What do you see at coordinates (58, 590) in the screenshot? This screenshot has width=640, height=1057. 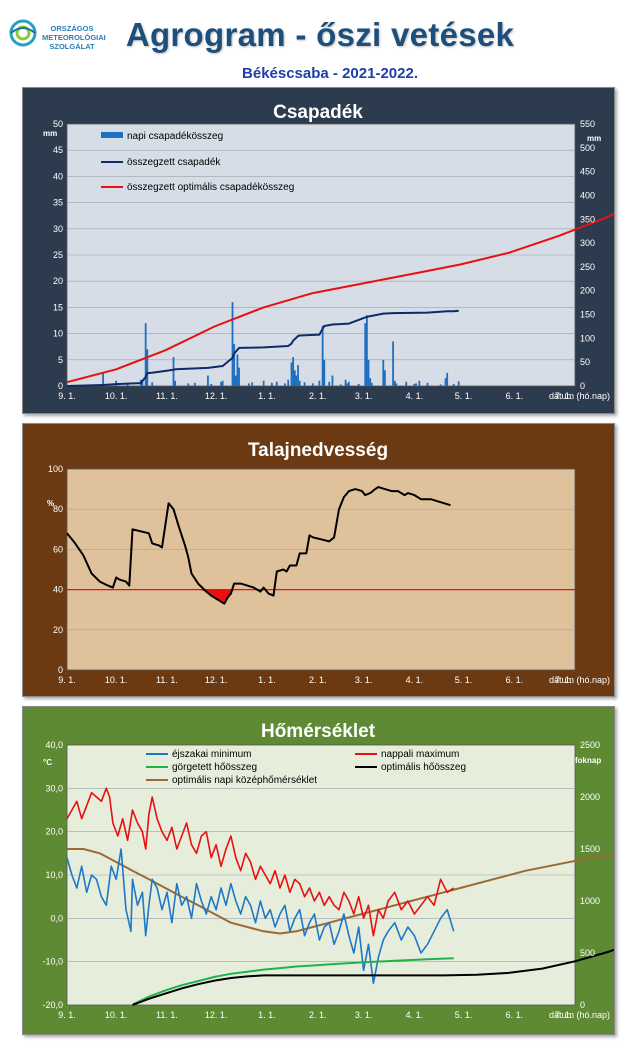 I see `y-tick-label: 40` at bounding box center [58, 590].